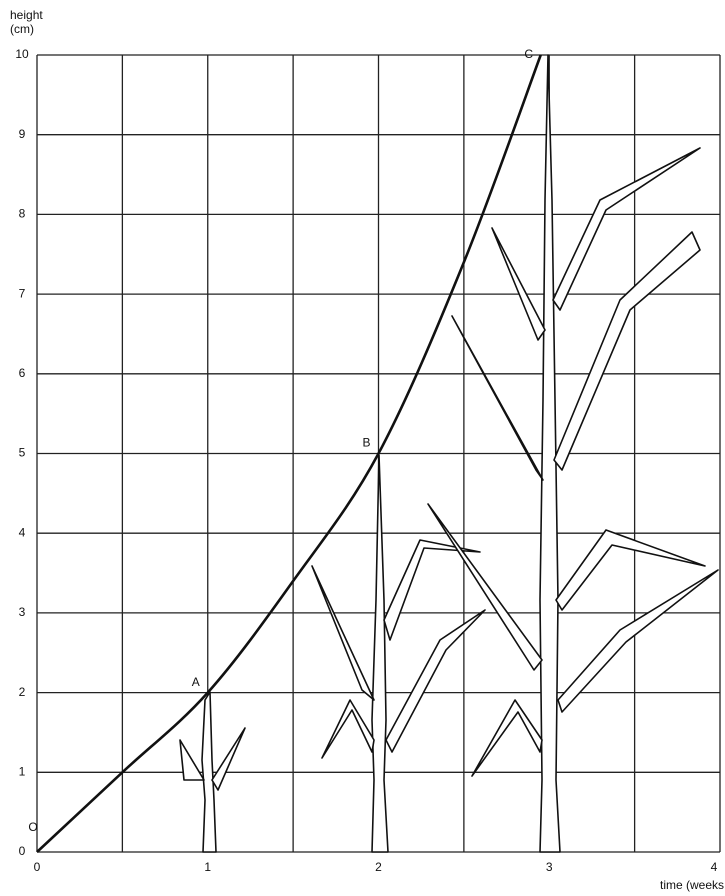 The width and height of the screenshot is (725, 896). What do you see at coordinates (22, 532) in the screenshot?
I see `y-tick-label: 4` at bounding box center [22, 532].